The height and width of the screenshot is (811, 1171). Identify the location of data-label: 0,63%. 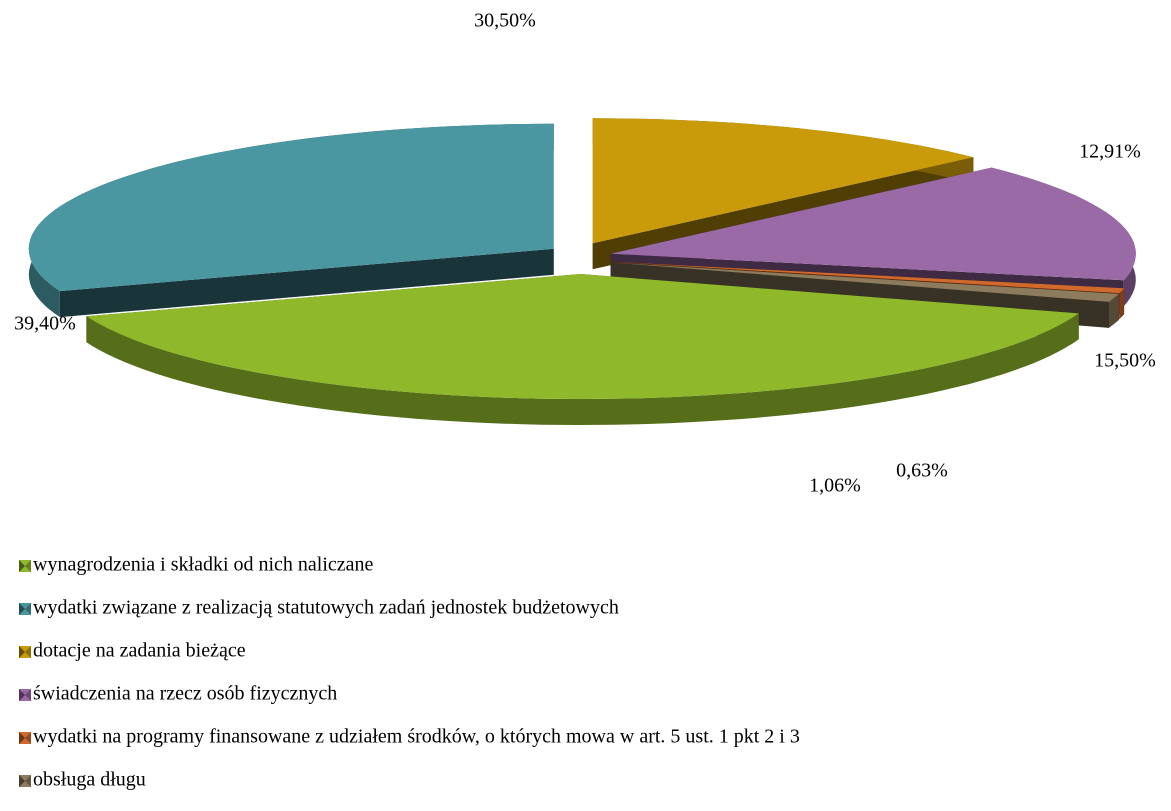
(922, 471).